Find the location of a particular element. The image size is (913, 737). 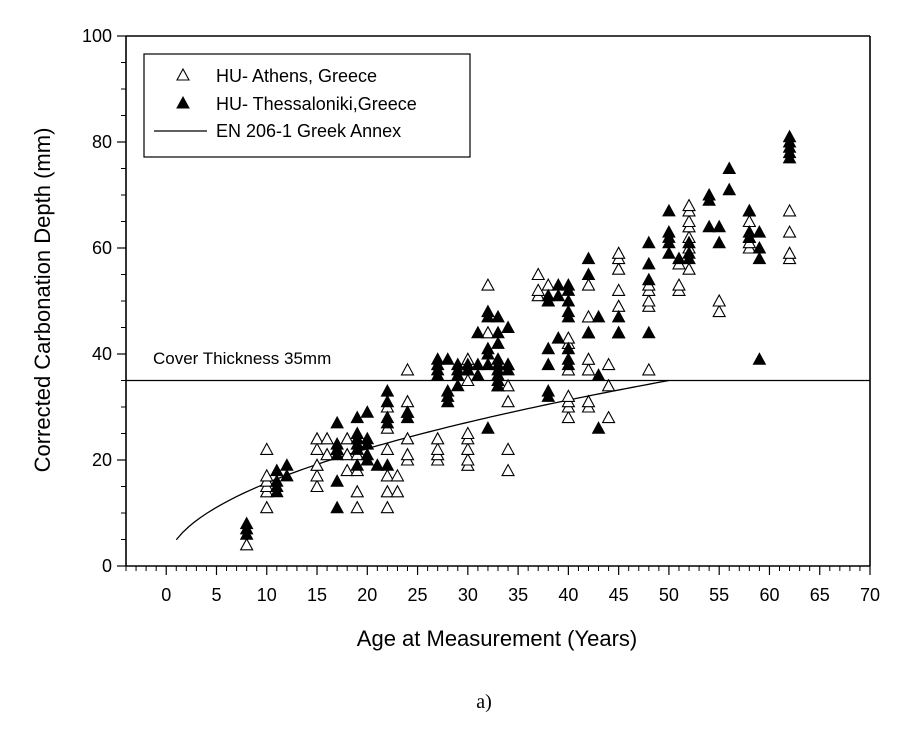

x-tick-label: 20 is located at coordinates (367, 595).